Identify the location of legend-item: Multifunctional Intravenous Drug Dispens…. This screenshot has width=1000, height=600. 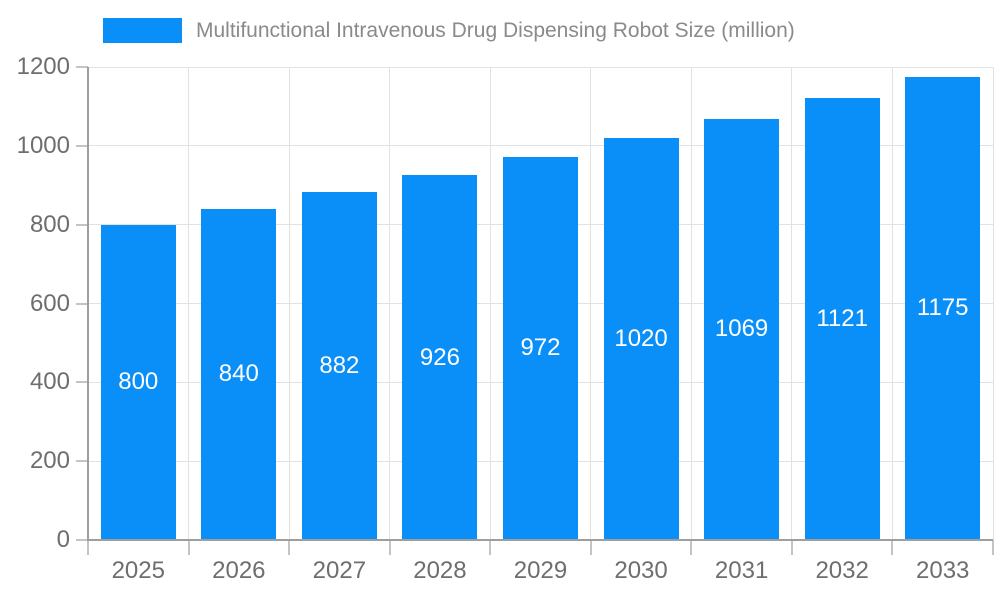
(449, 30).